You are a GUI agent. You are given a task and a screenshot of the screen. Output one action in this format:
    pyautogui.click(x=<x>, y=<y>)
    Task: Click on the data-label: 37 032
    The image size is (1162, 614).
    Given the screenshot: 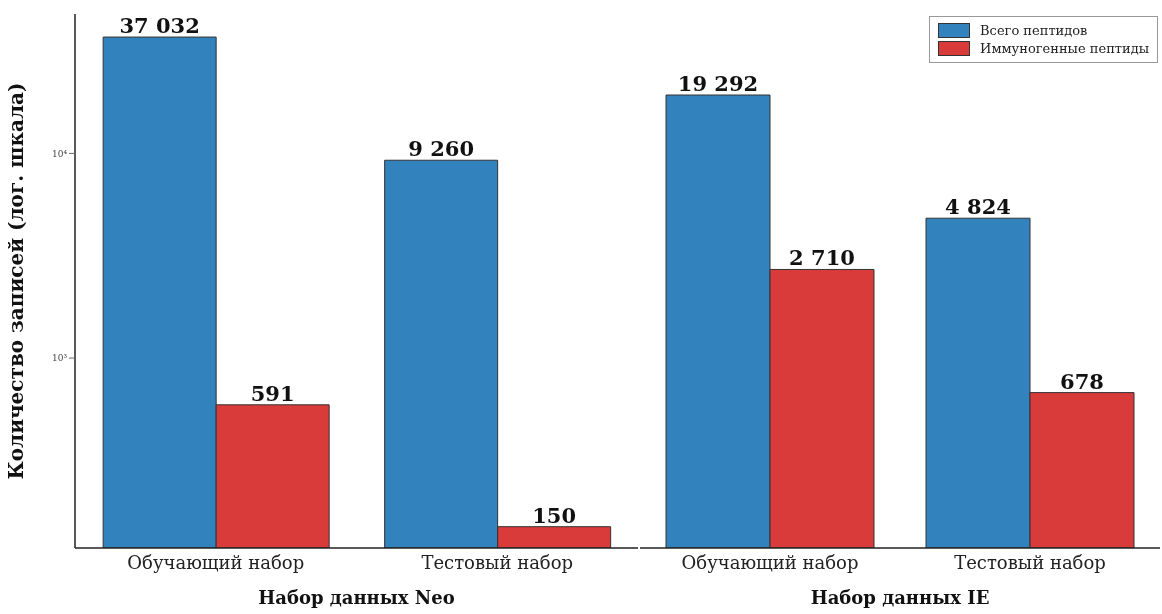 What is the action you would take?
    pyautogui.click(x=159, y=26)
    